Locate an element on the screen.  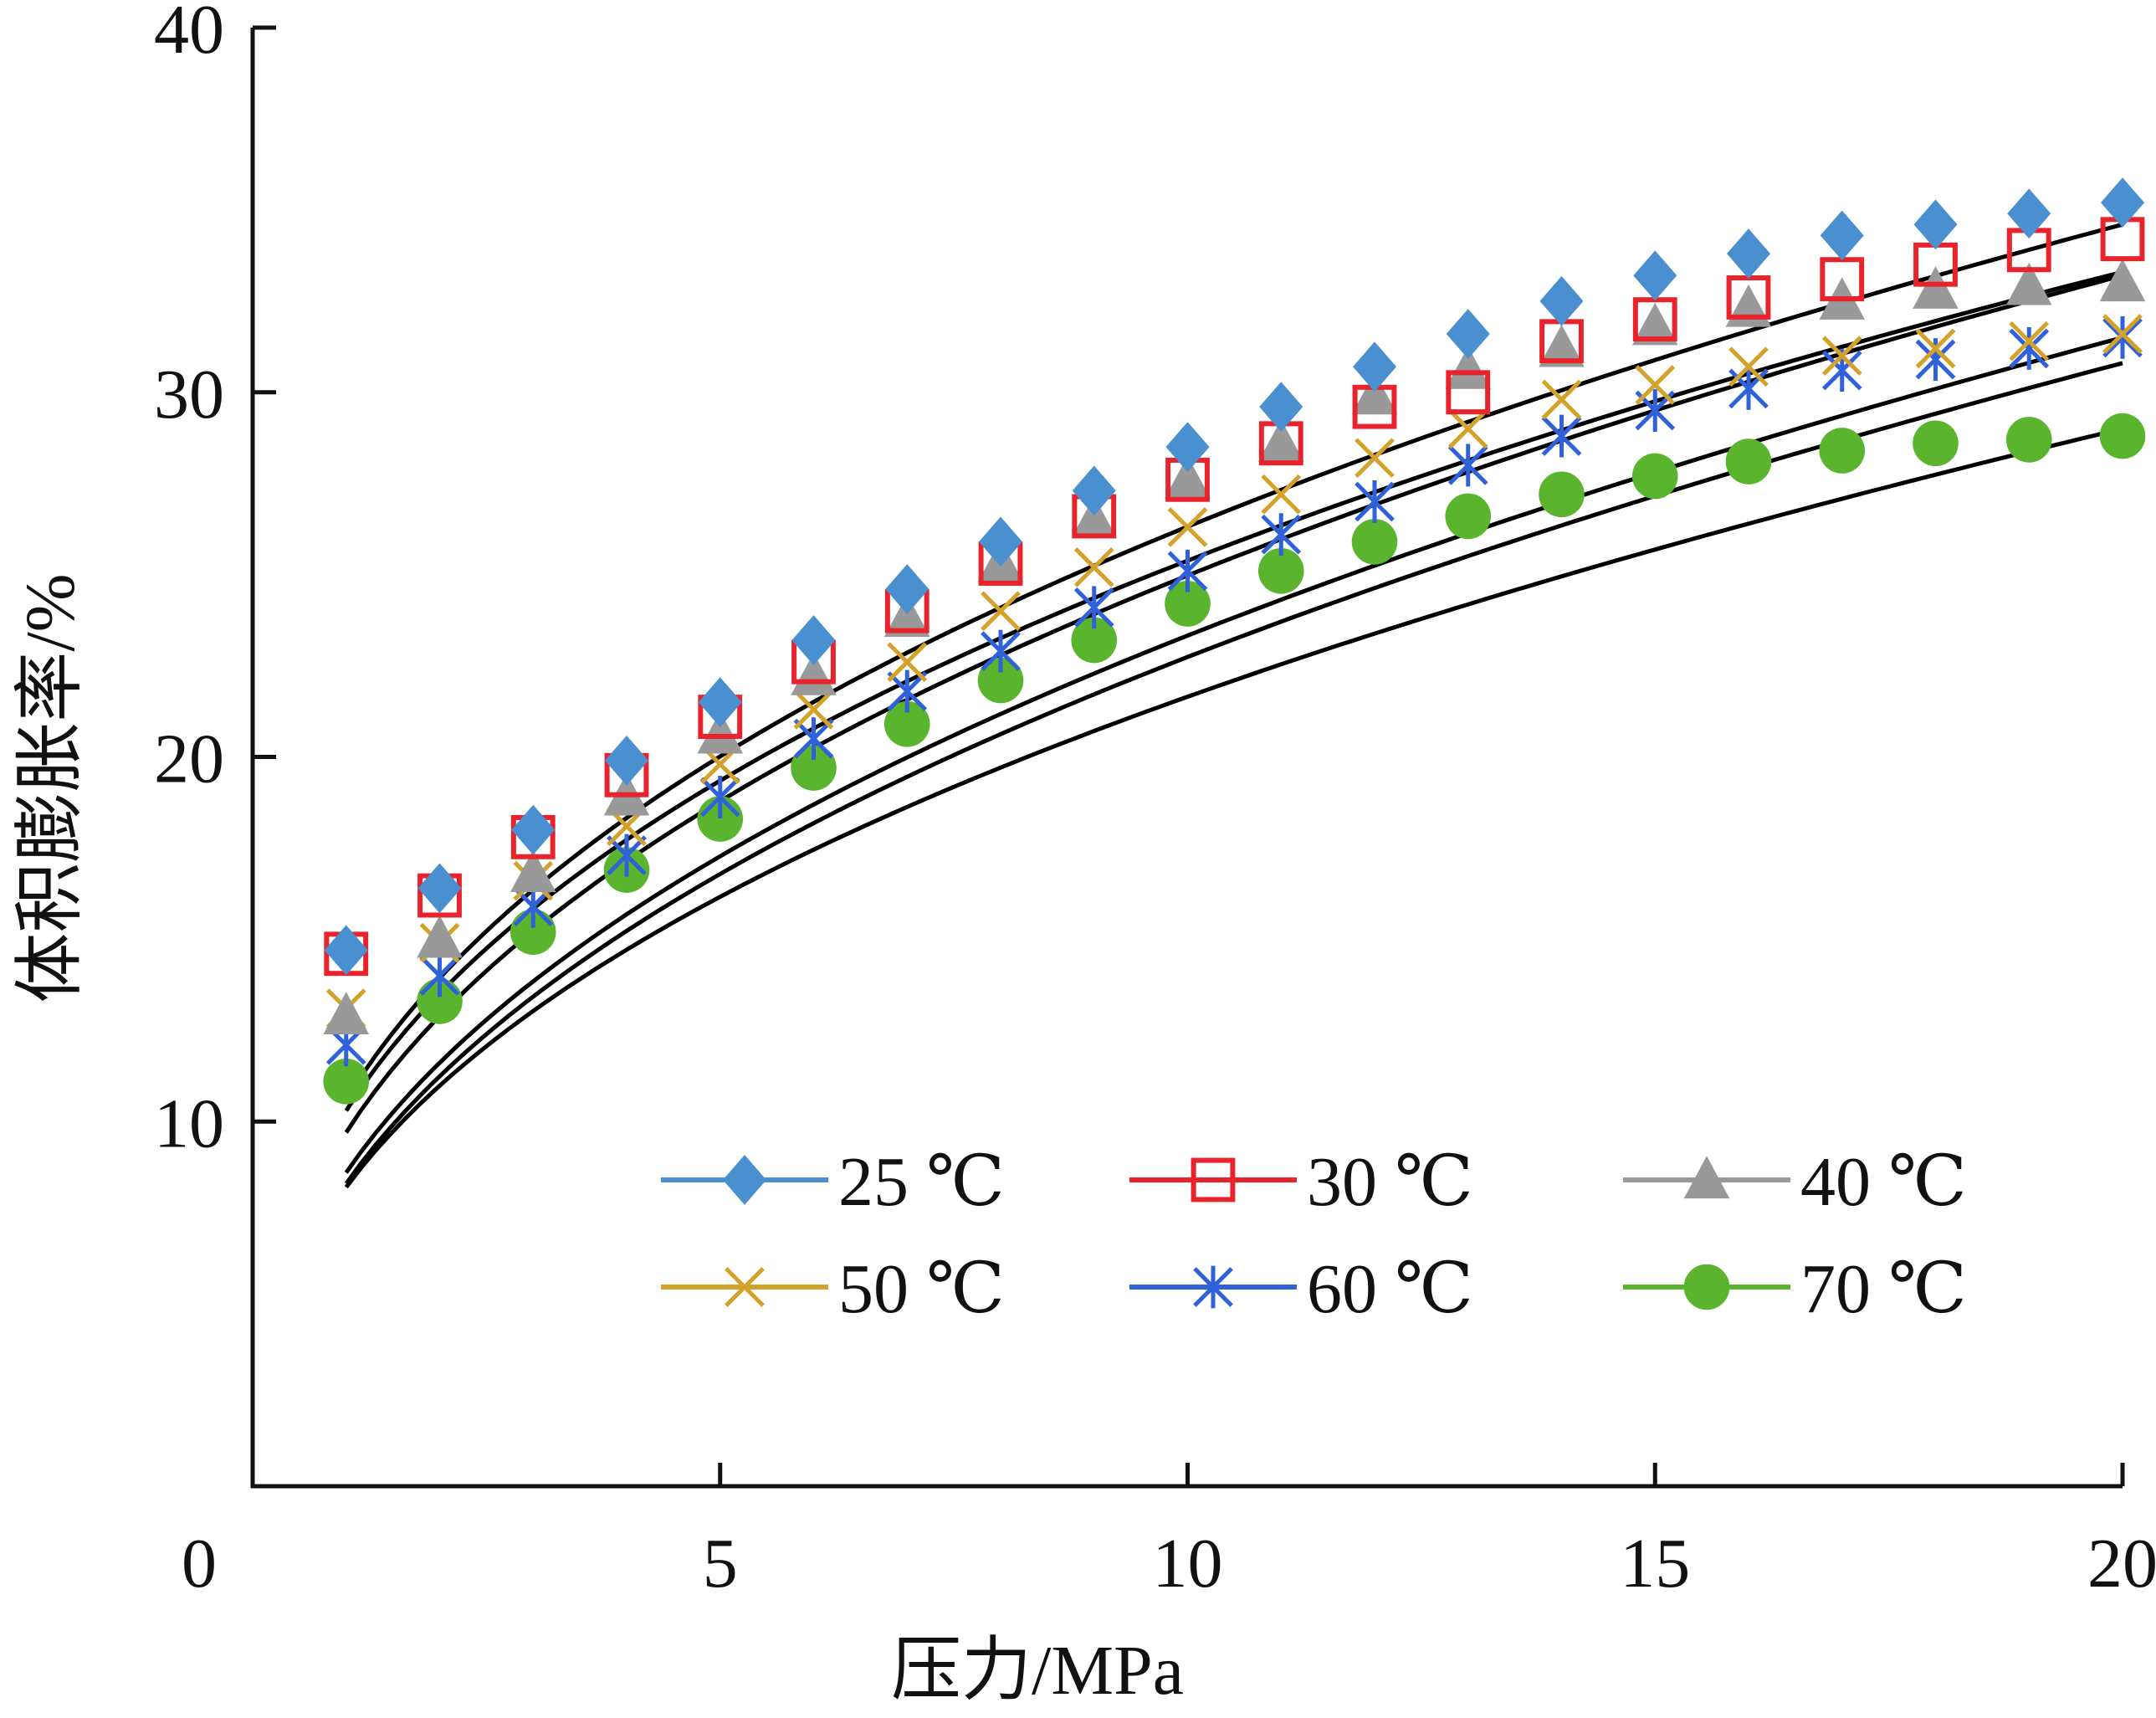
legend-entry: 70 ℃ is located at coordinates (1795, 1289).